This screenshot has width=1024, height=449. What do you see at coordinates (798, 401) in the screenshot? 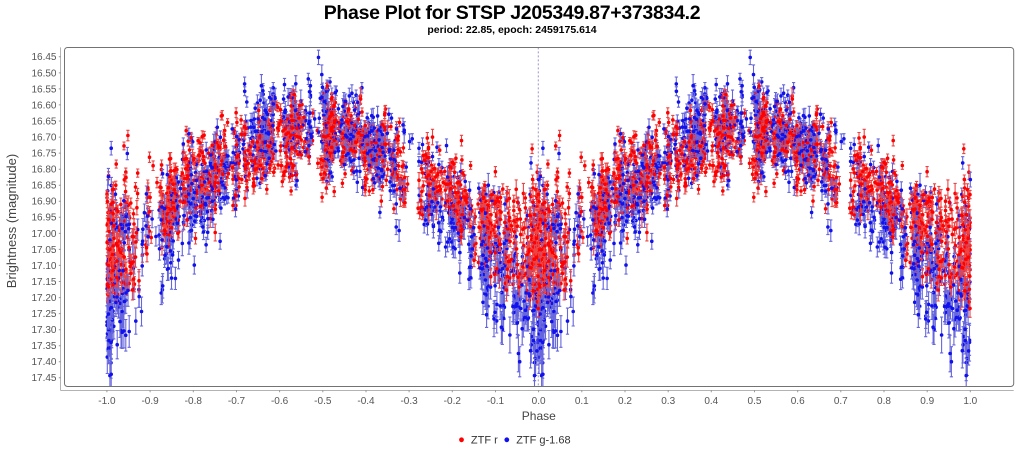
I see `svg-text: 0.6` at bounding box center [798, 401].